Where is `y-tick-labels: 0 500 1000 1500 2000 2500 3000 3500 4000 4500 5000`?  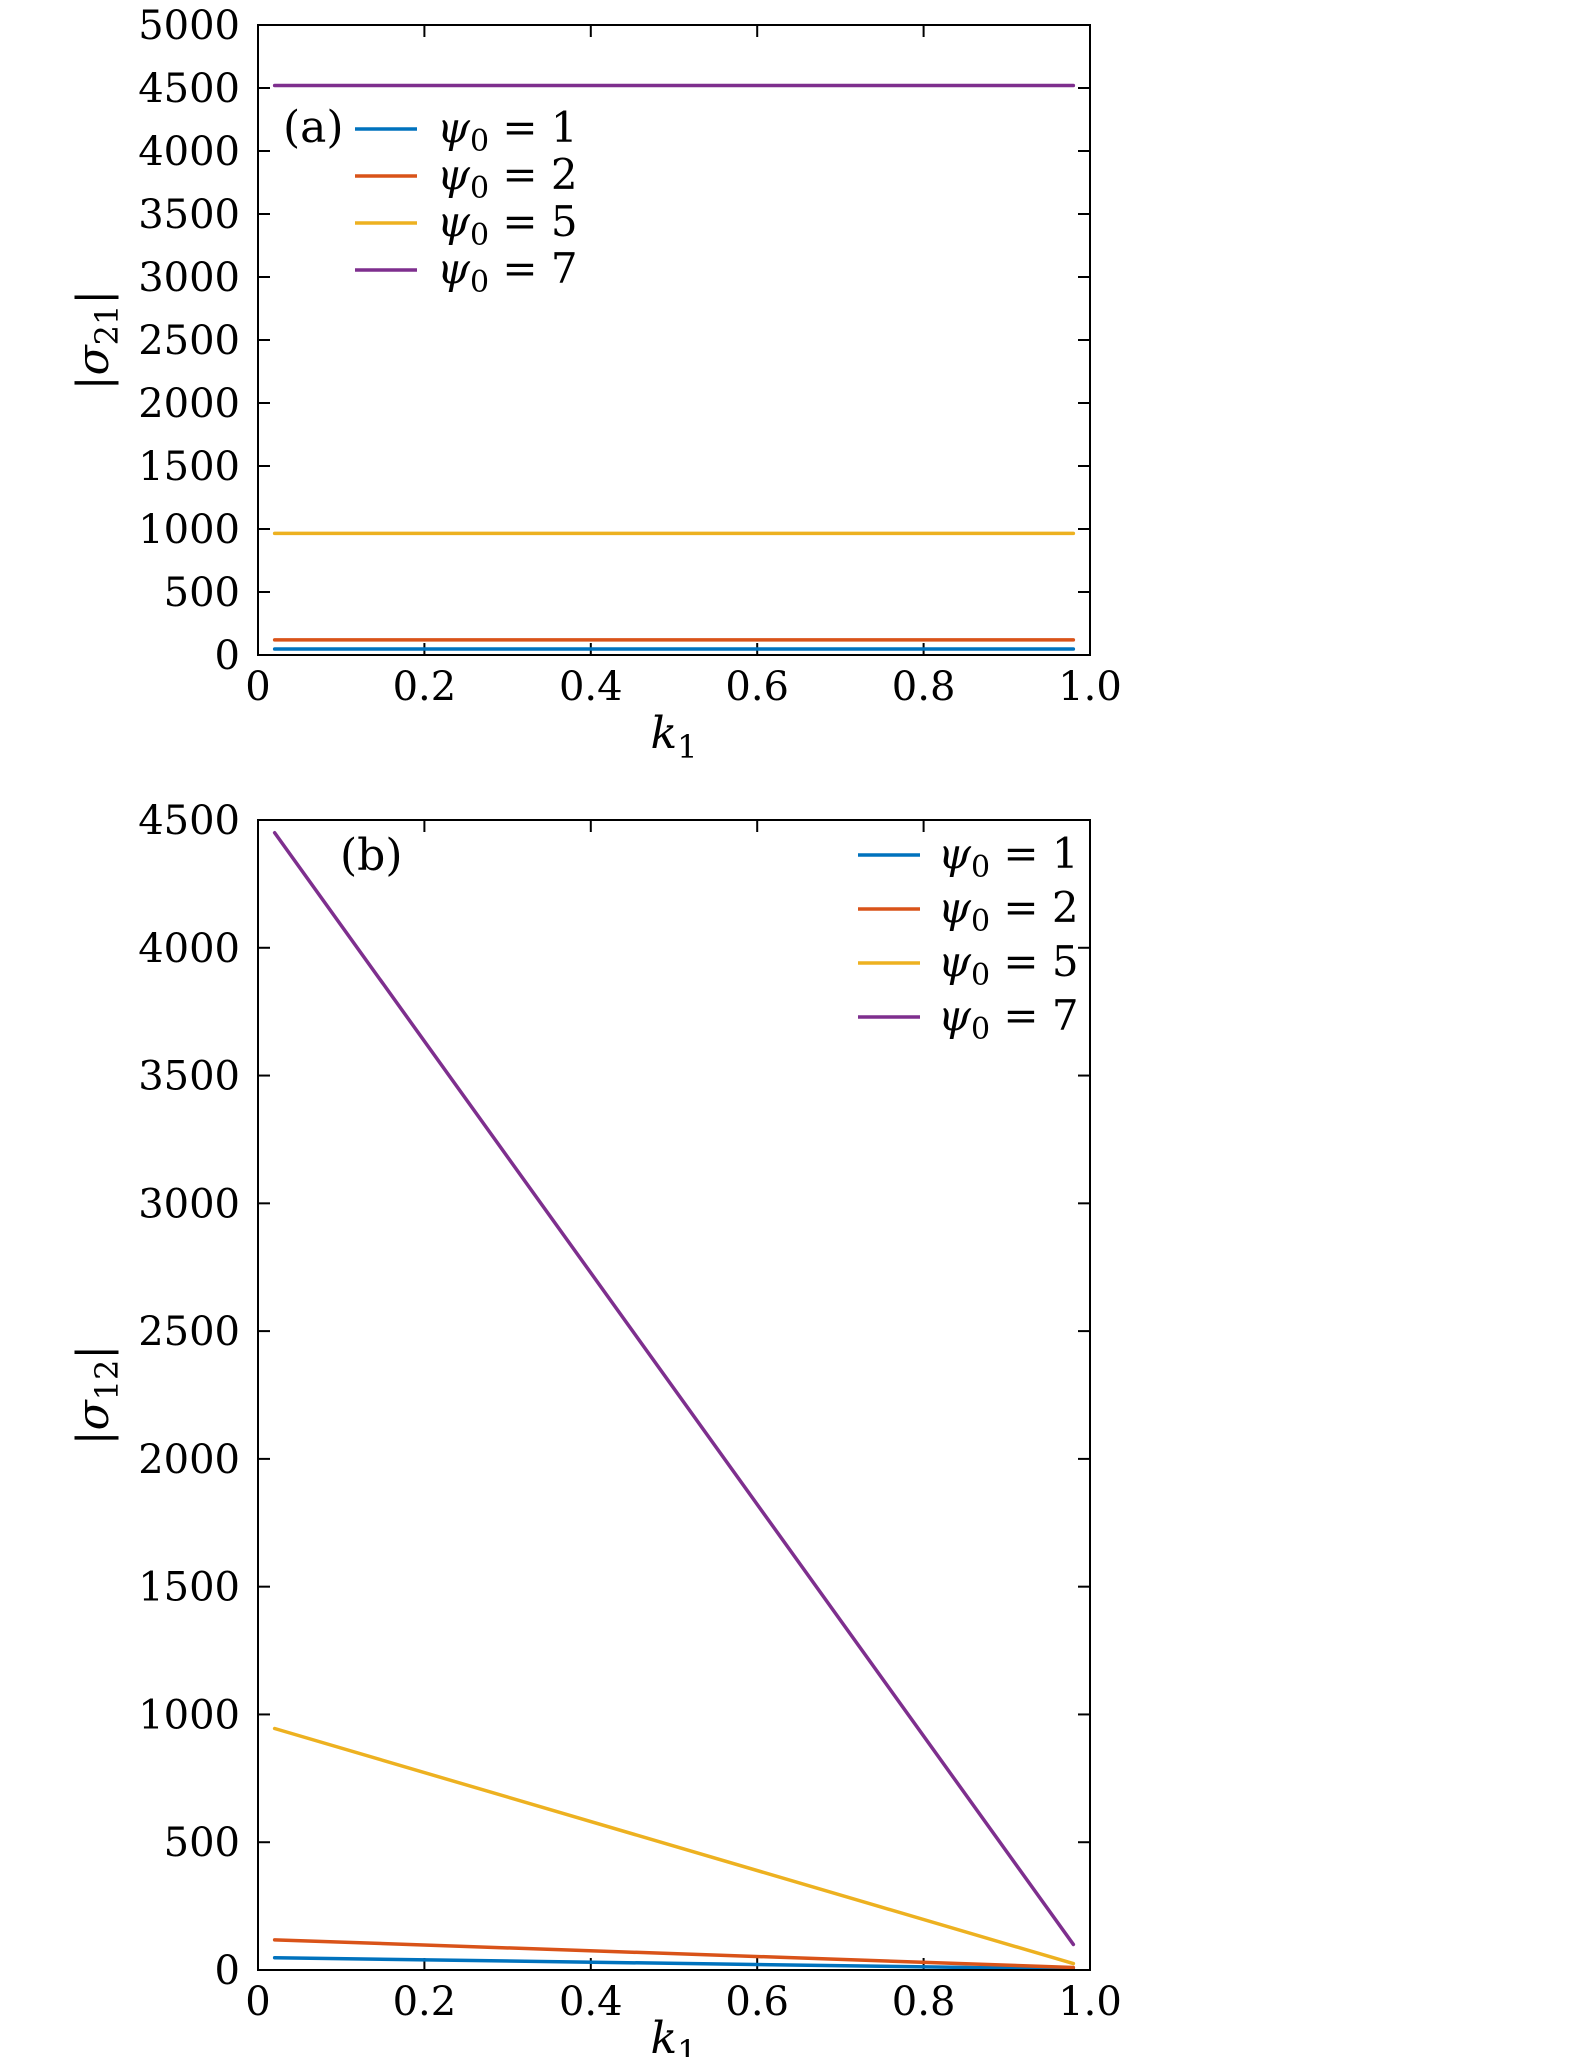
y-tick-labels: 0 500 1000 1500 2000 2500 3000 3500 4000 4500 5000 is located at coordinates (189, 341).